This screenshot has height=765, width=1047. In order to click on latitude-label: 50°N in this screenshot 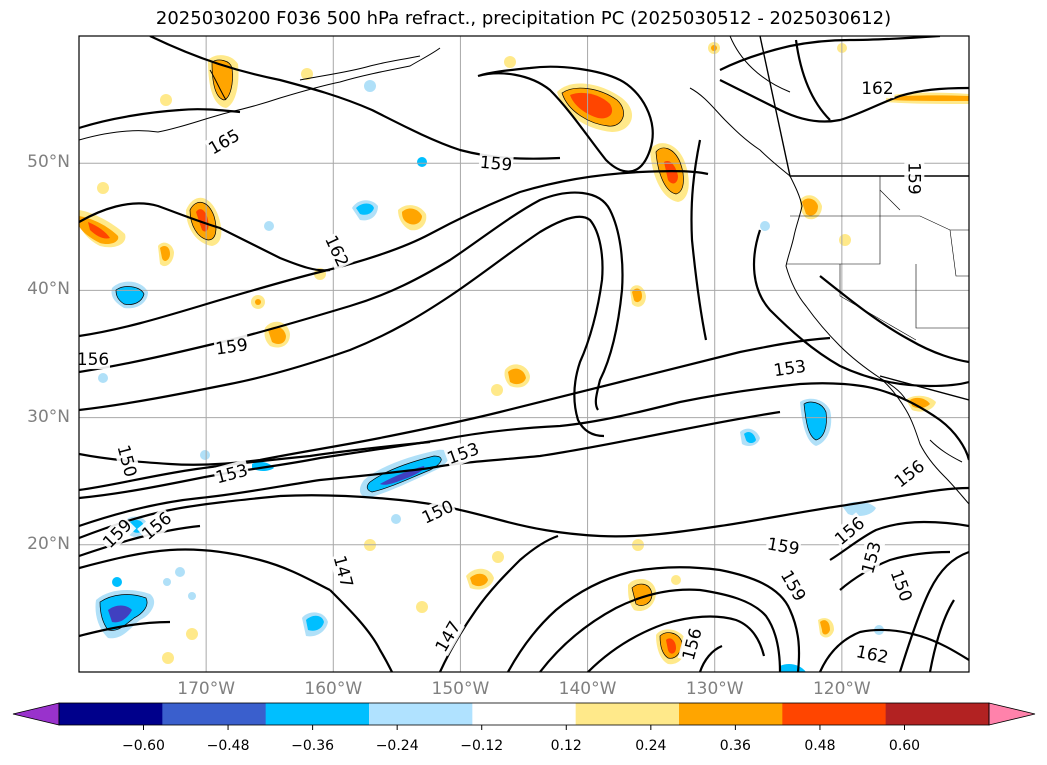, I will do `click(48, 162)`.